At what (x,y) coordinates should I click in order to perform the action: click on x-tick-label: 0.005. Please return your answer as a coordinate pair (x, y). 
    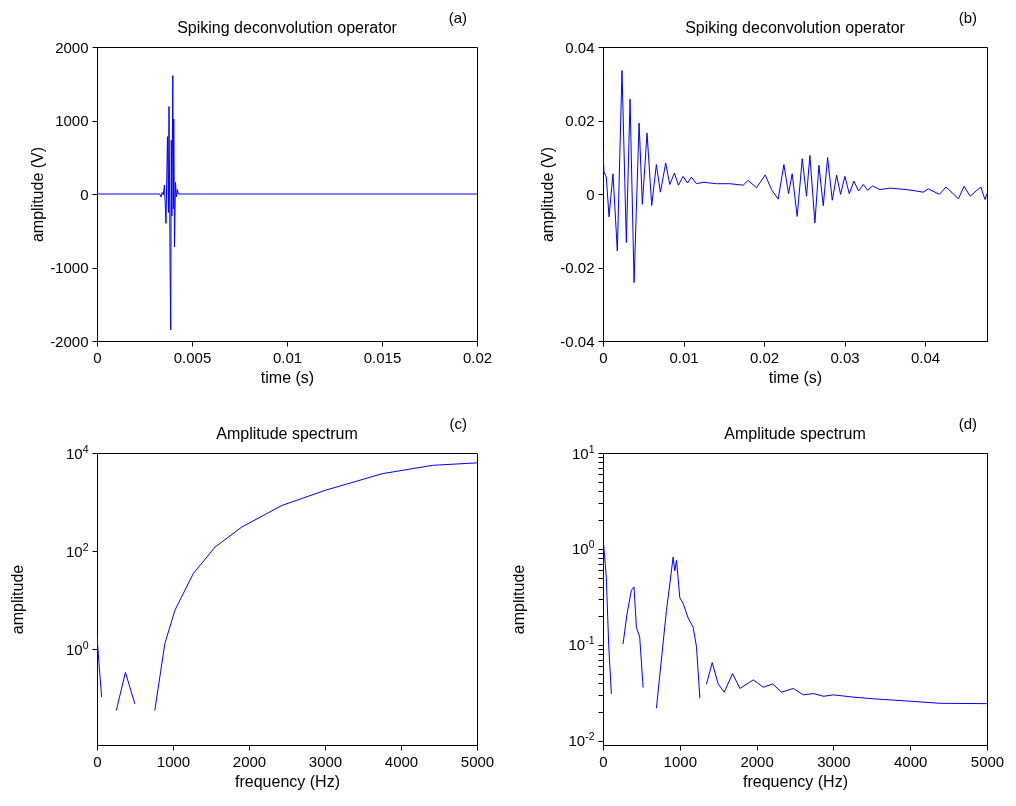
    Looking at the image, I should click on (192, 357).